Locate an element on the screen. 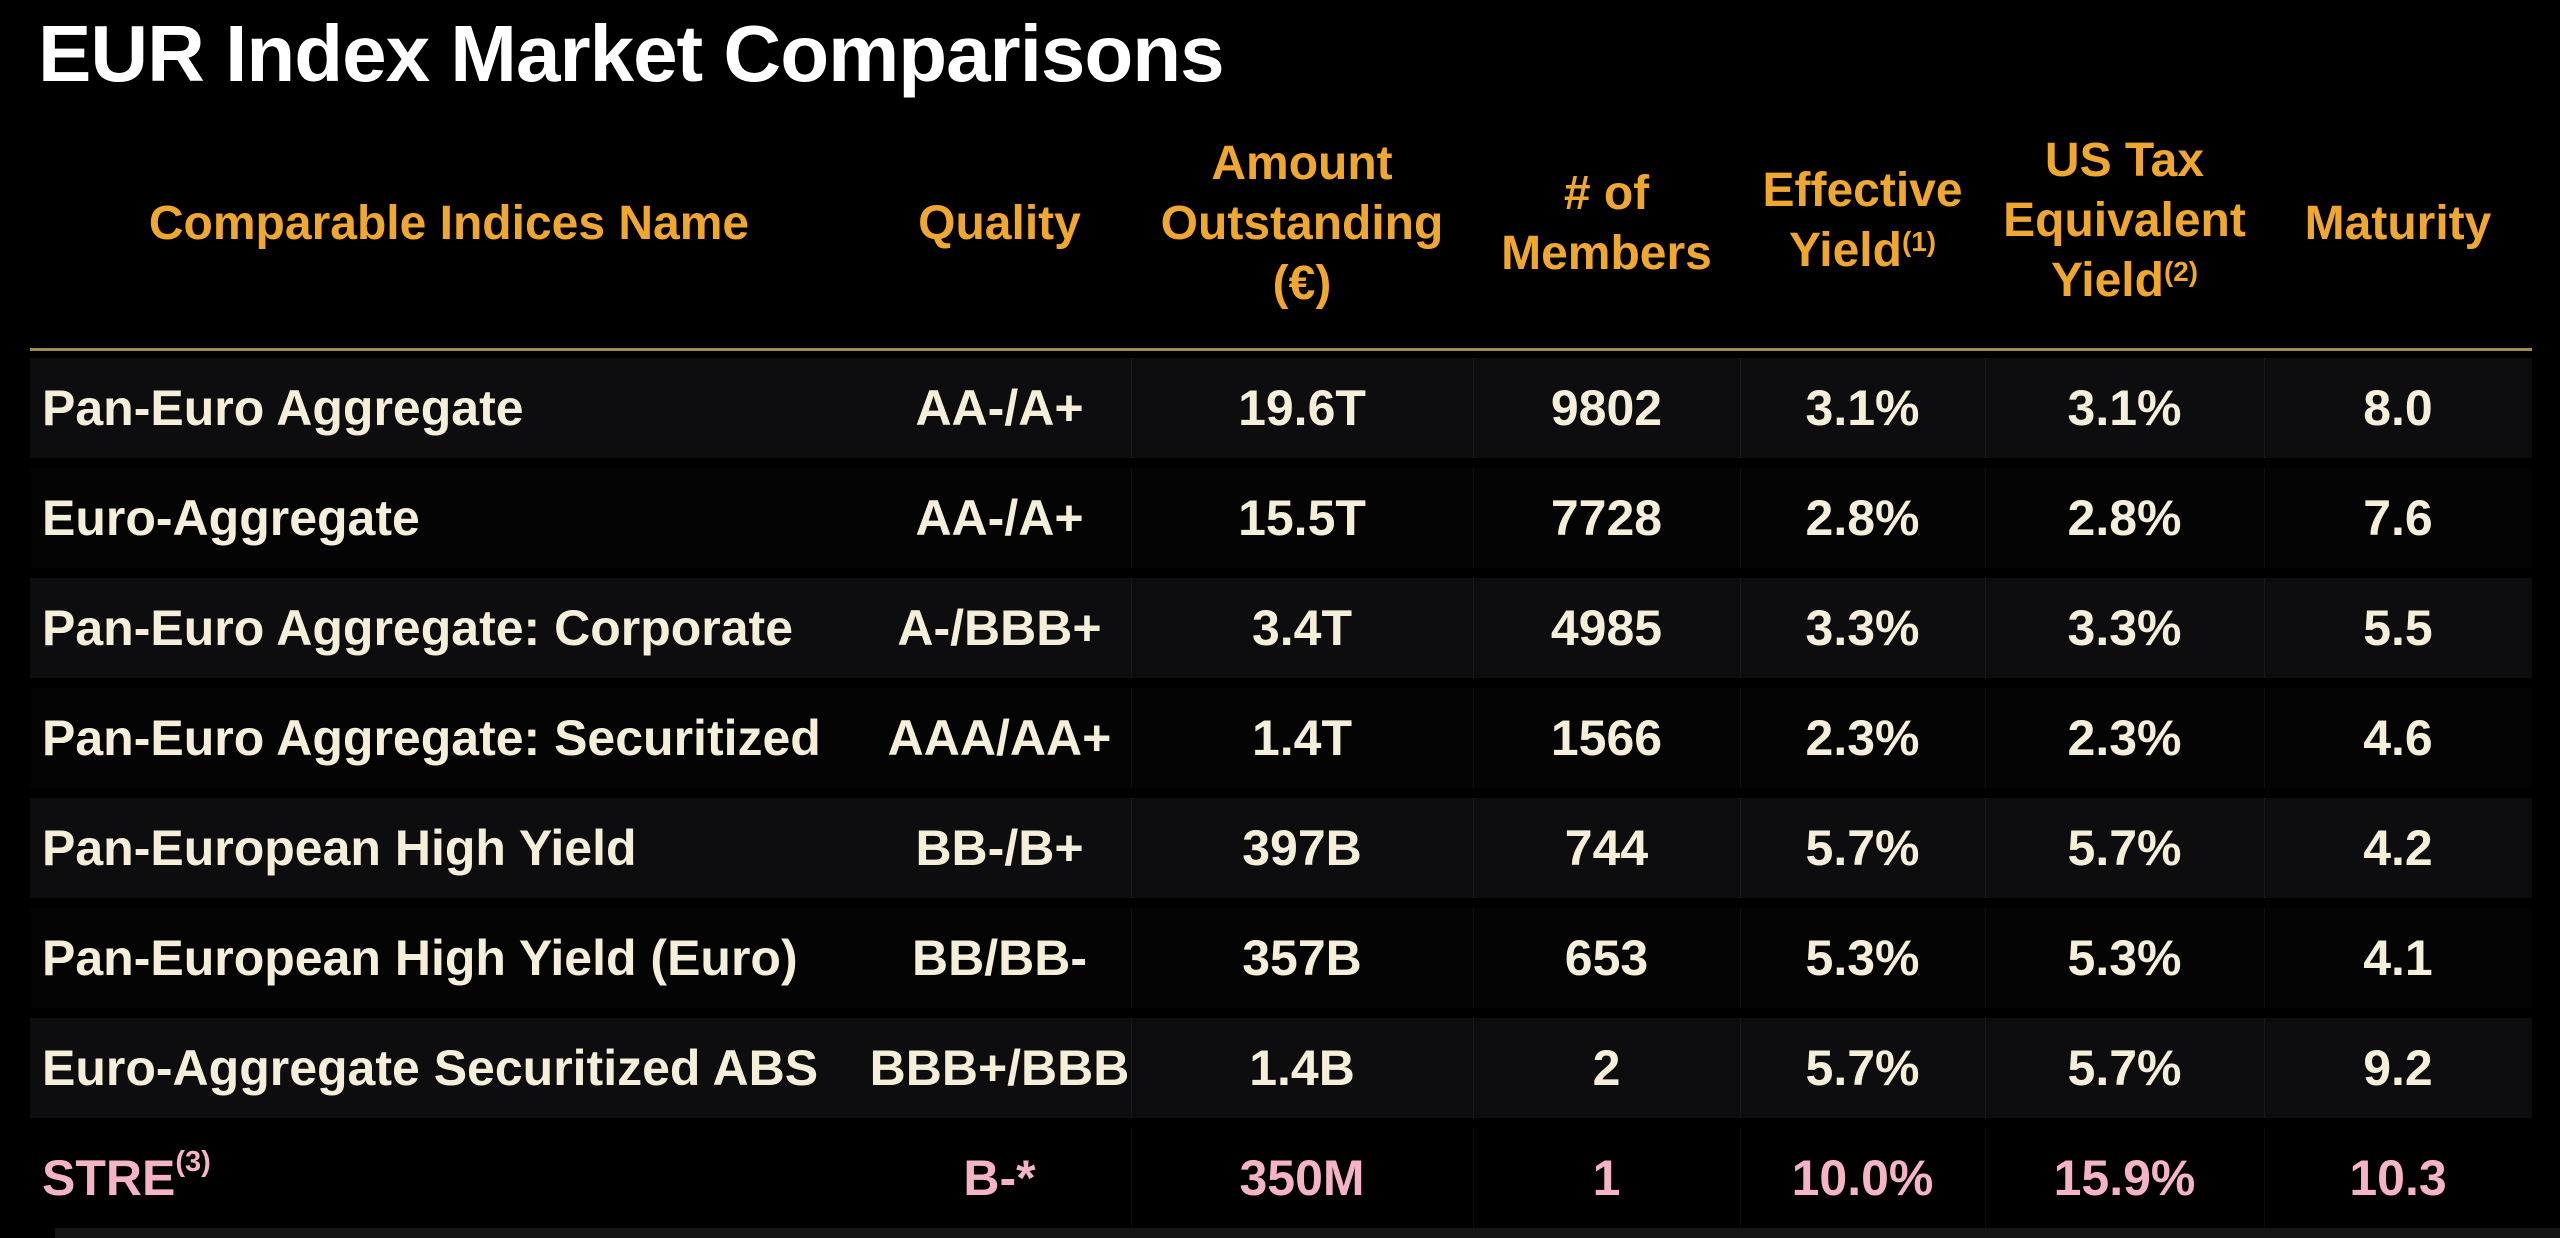 The width and height of the screenshot is (2560, 1238). cell-value: 3.4T is located at coordinates (1302, 628).